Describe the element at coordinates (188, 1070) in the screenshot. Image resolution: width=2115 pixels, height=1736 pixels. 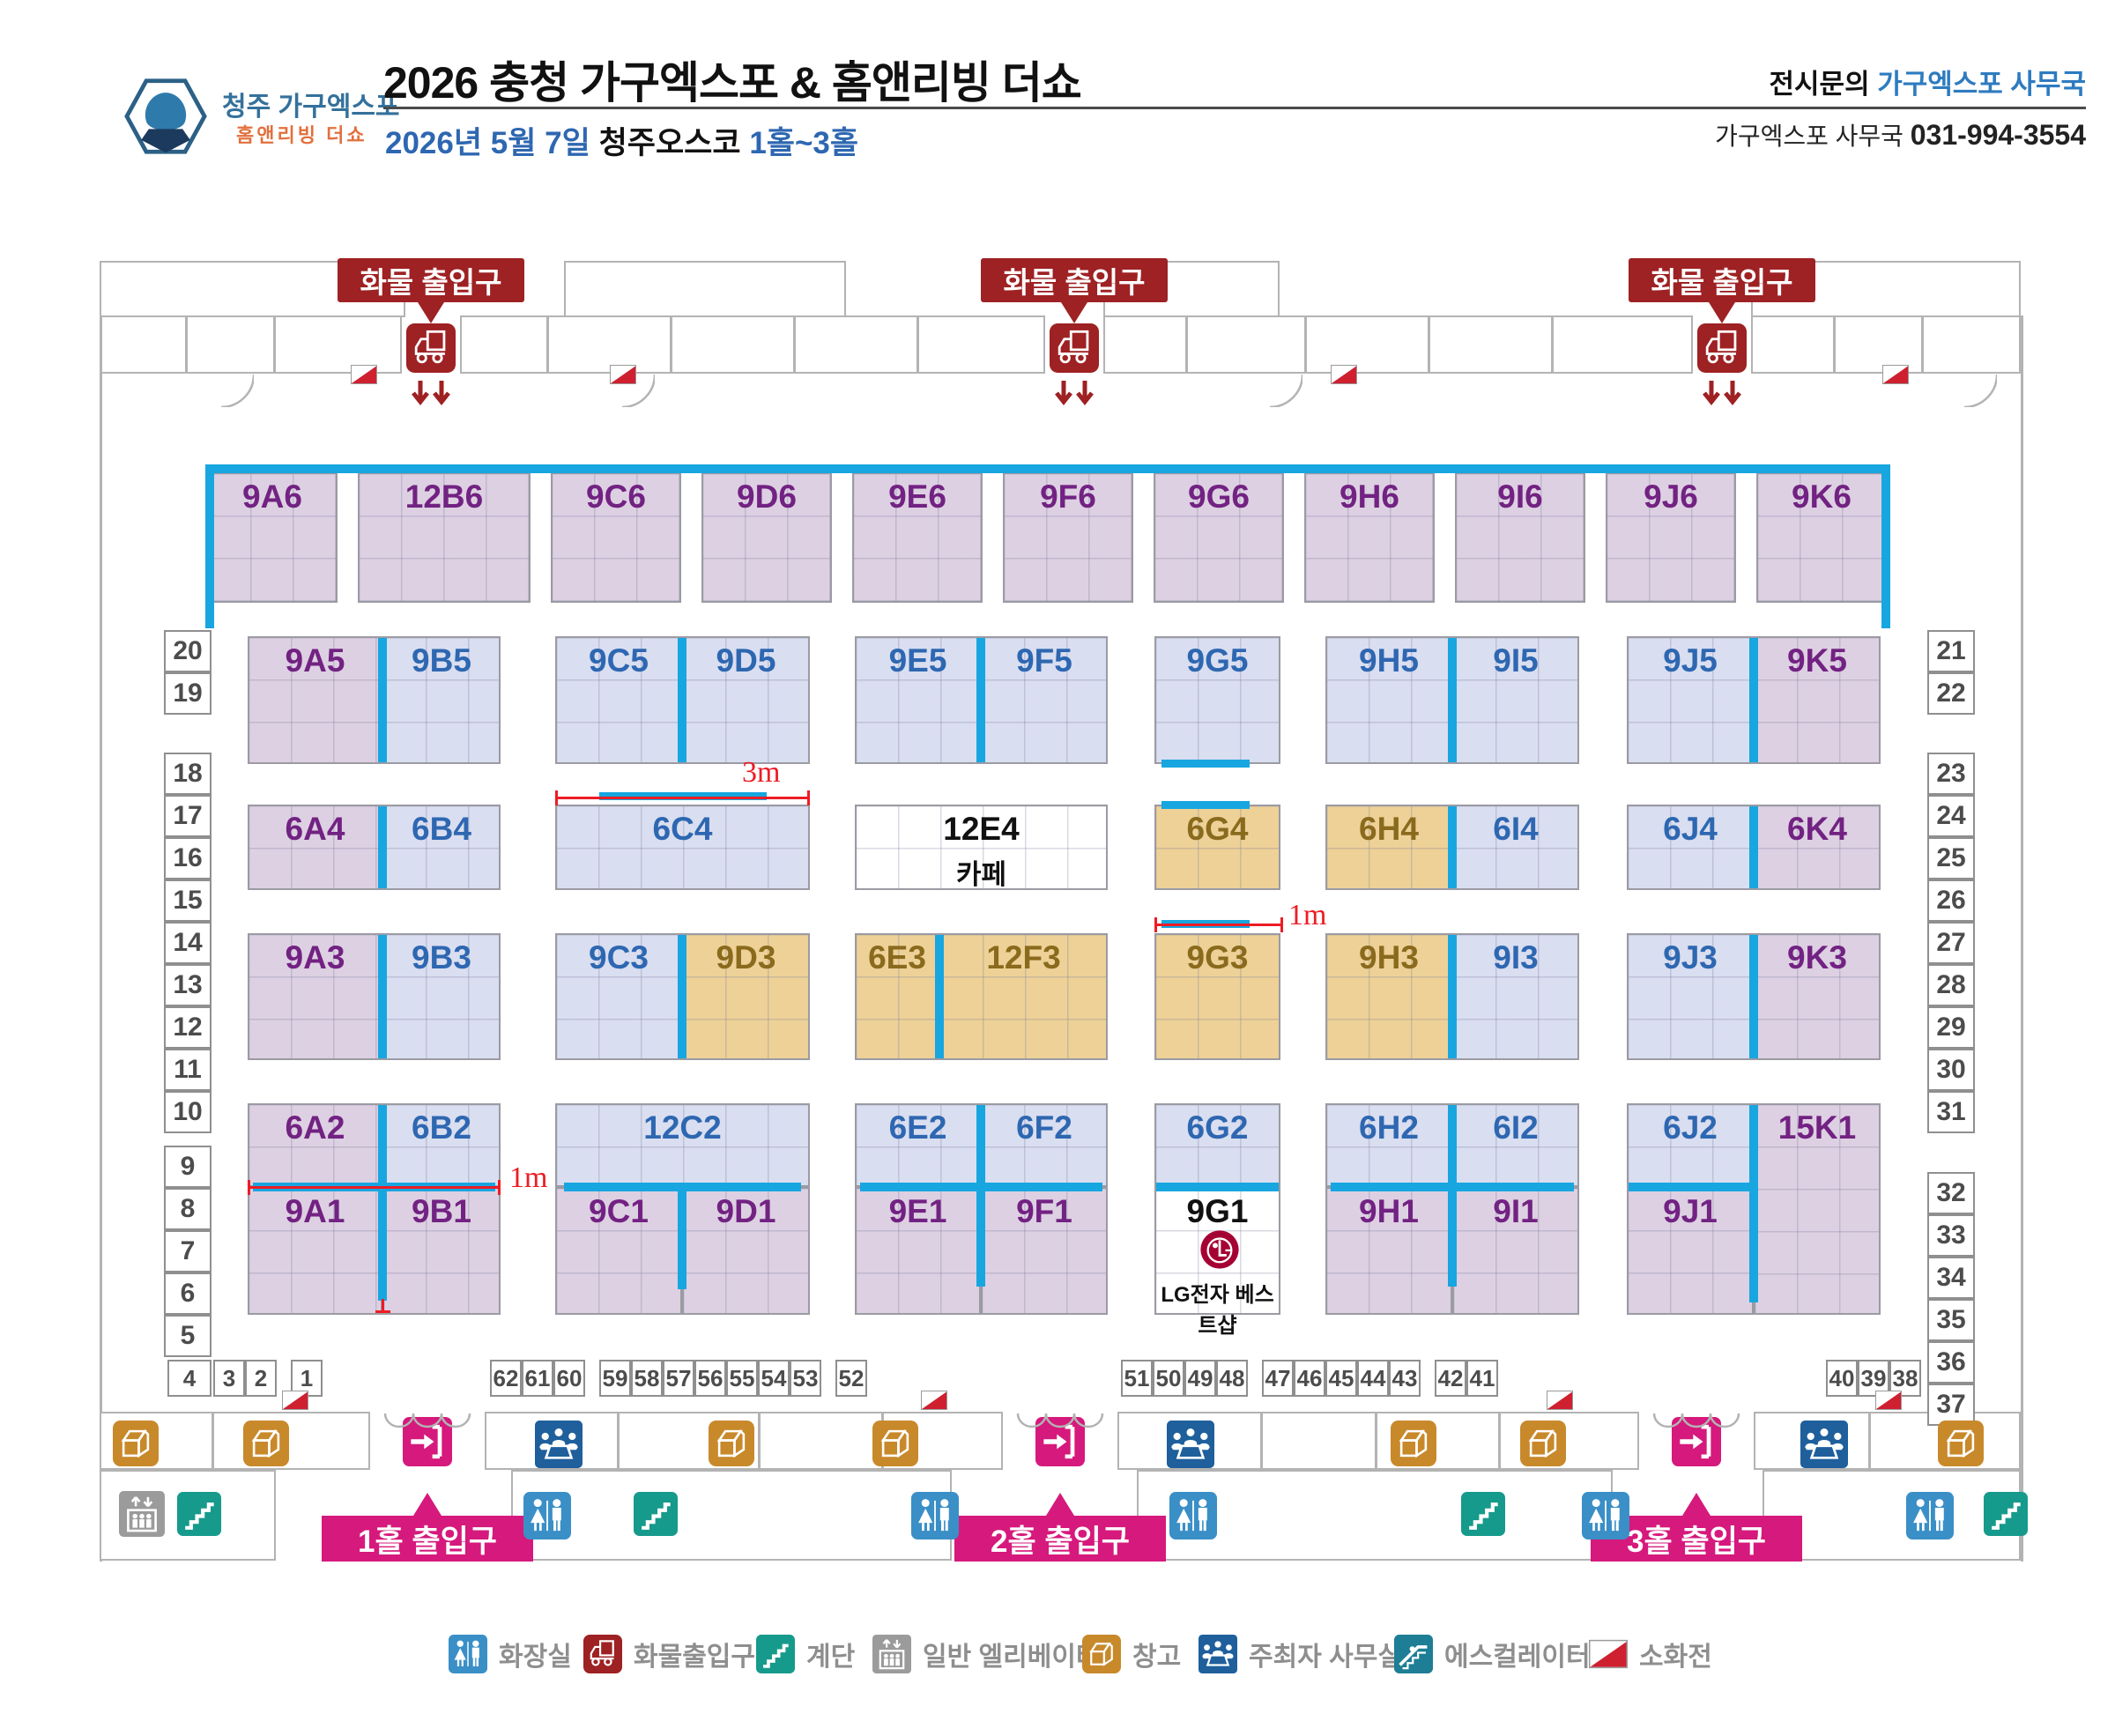
I see `wall-booth-number: 11` at that location.